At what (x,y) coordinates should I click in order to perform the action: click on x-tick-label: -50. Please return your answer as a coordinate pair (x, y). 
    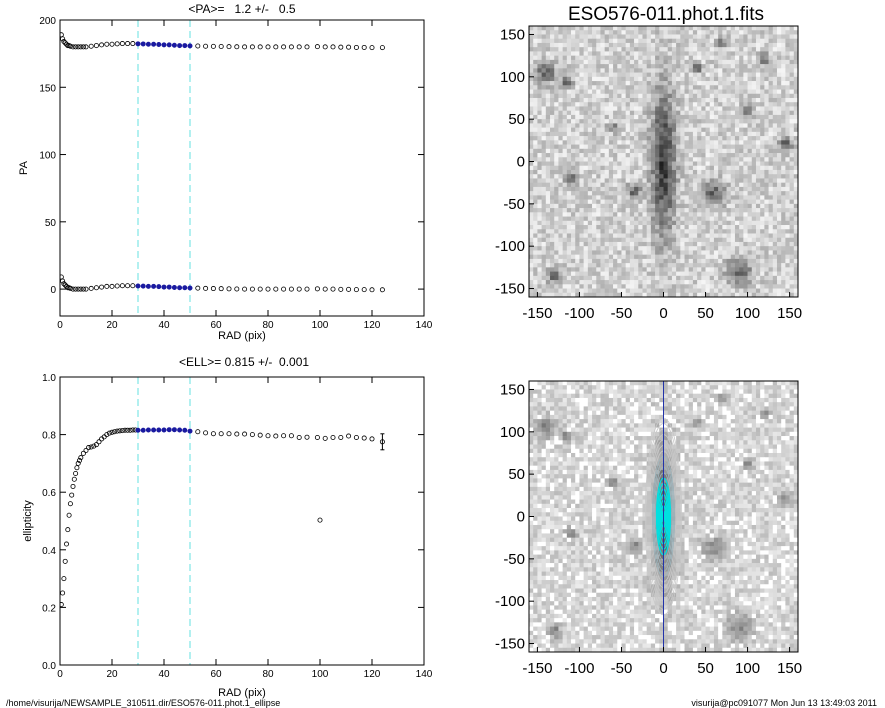
    Looking at the image, I should click on (622, 313).